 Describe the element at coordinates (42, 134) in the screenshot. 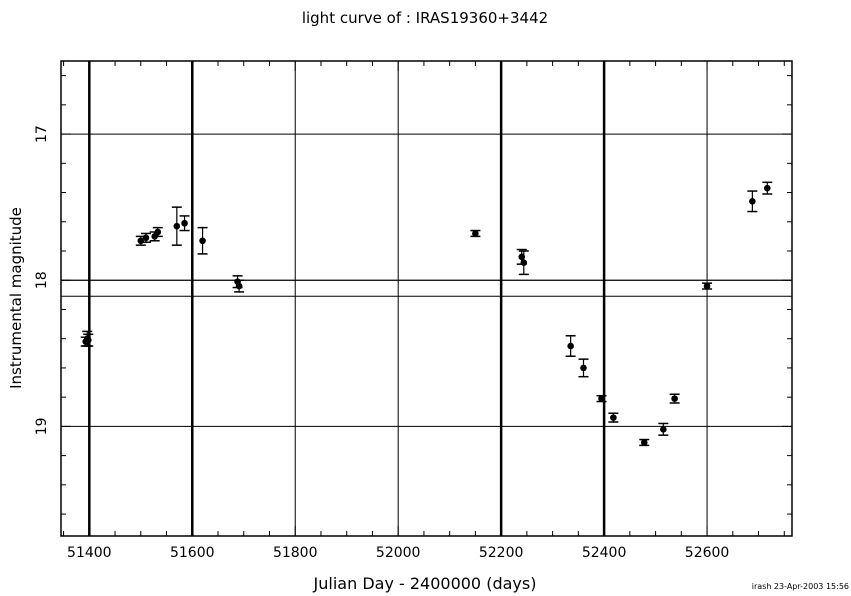

I see `y-tick-label: 17` at that location.